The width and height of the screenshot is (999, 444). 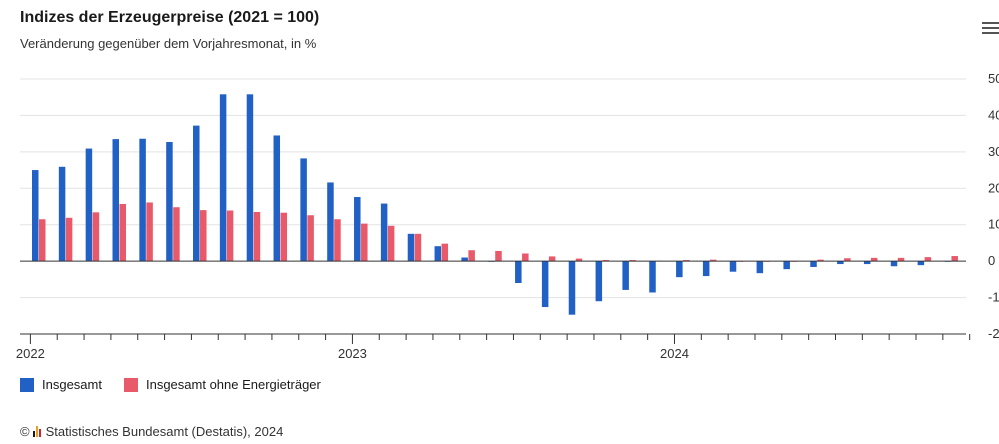 I want to click on x-tick-label: 2023, so click(x=352, y=353).